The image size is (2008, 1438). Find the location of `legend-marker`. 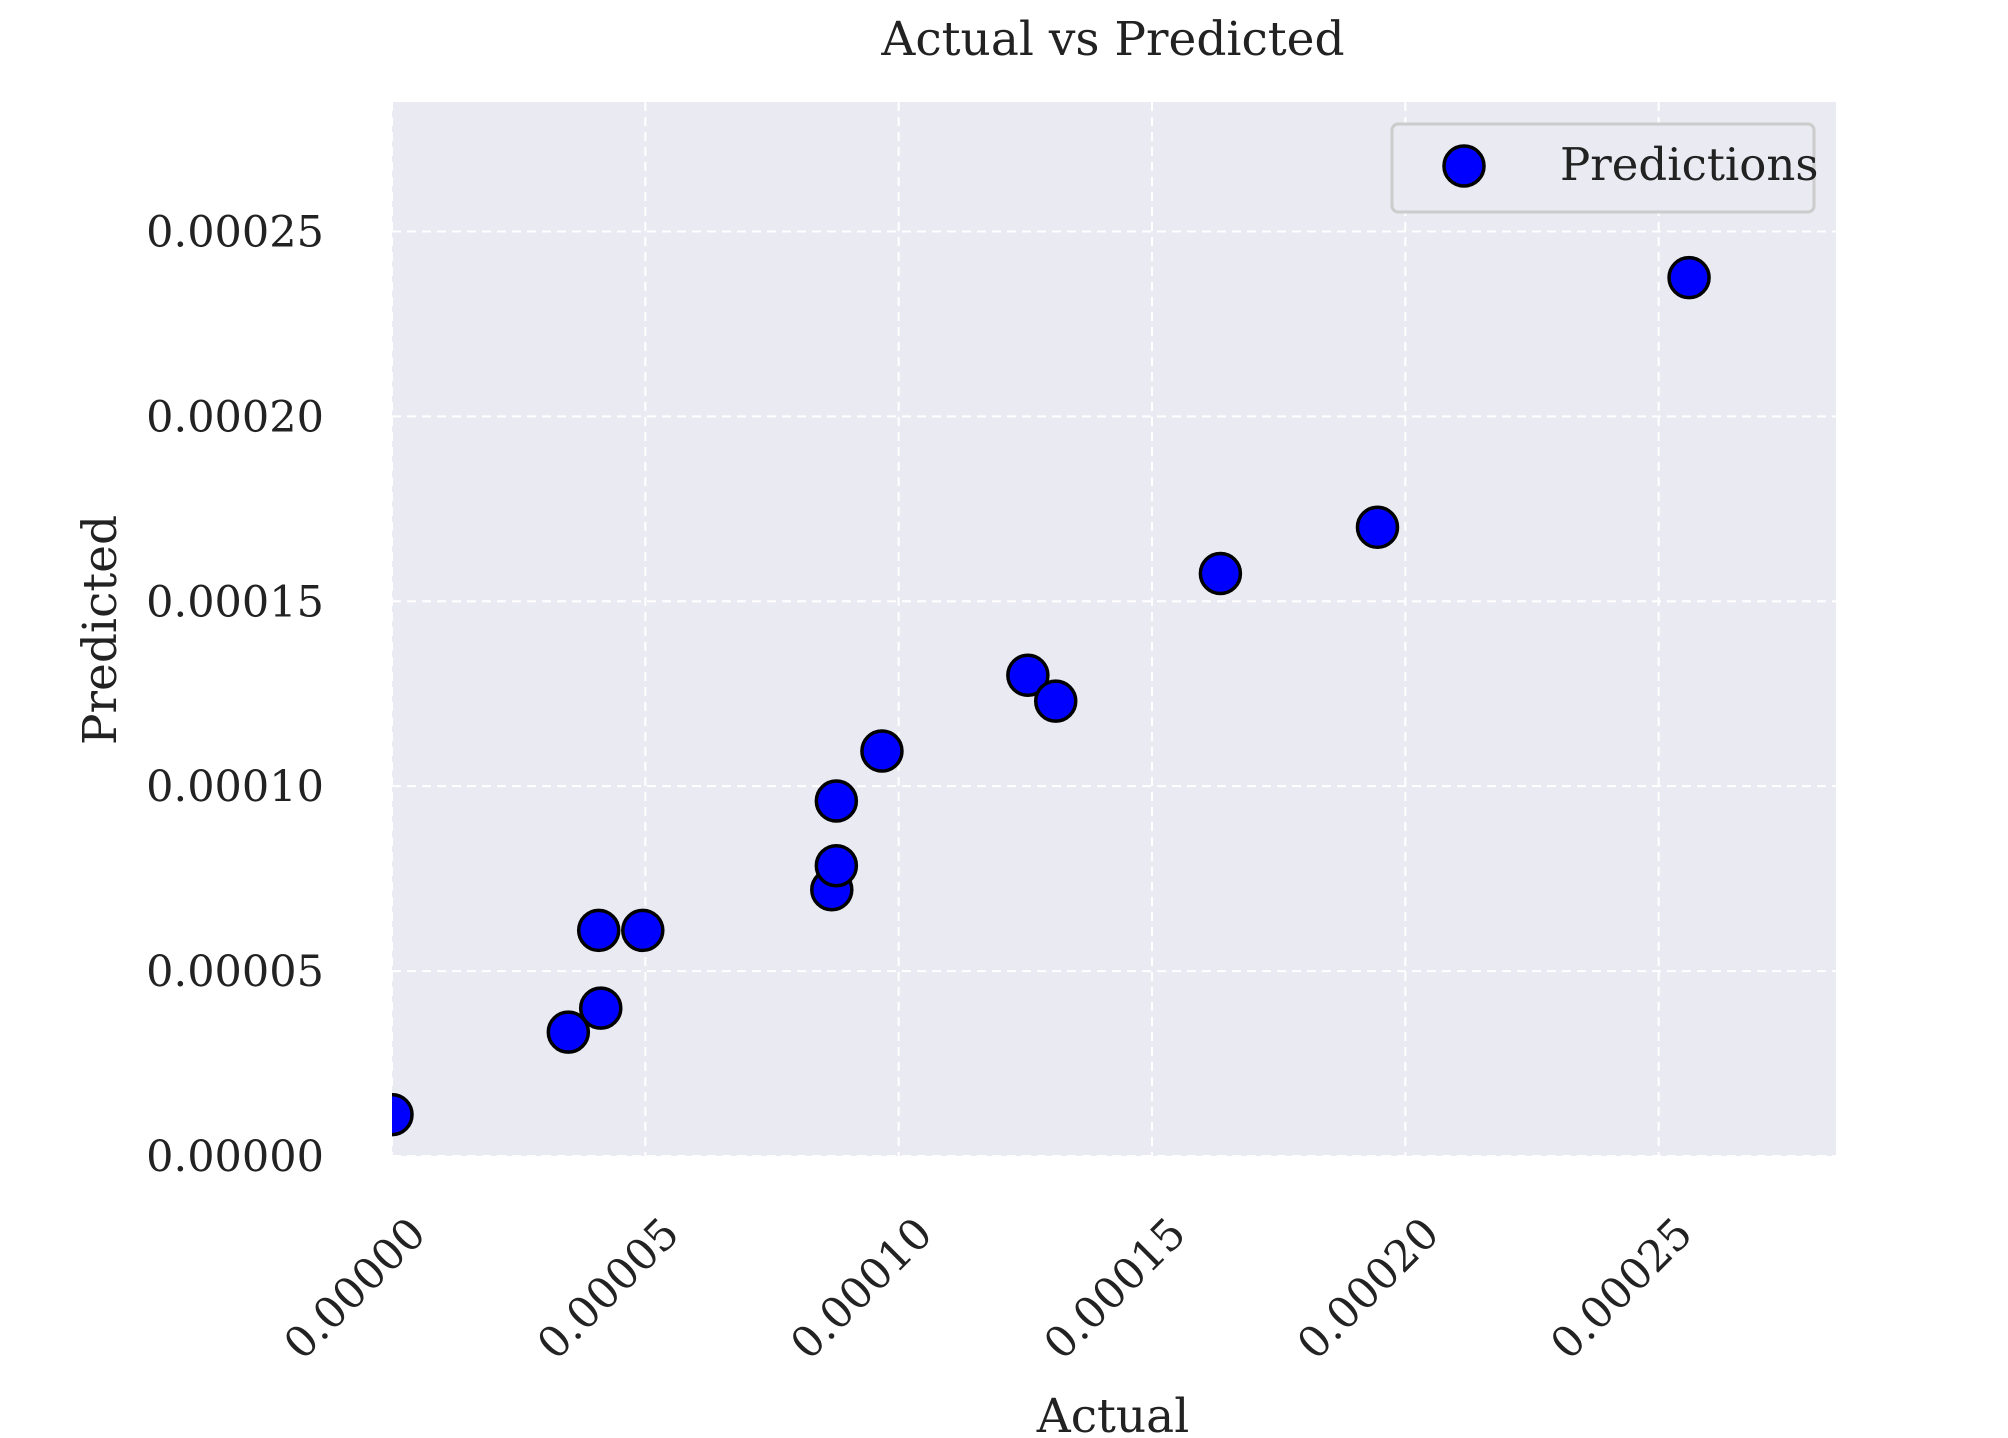

legend-marker is located at coordinates (1464, 166).